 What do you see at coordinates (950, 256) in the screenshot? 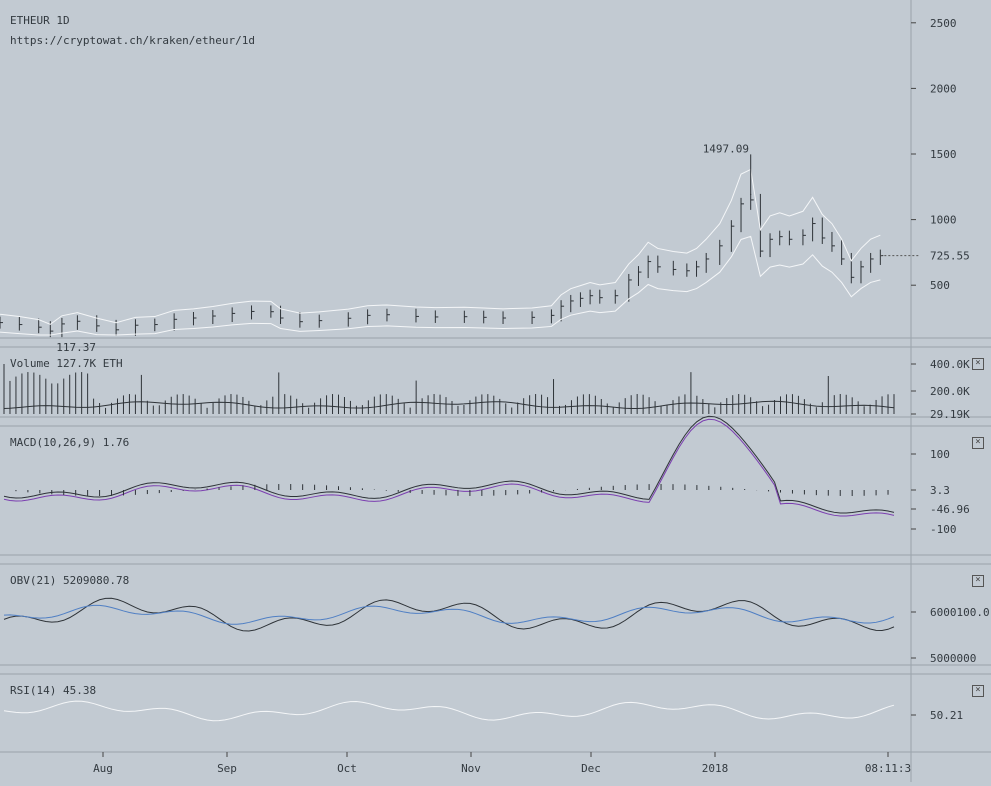
I see `last-price-label: 725.55` at bounding box center [950, 256].